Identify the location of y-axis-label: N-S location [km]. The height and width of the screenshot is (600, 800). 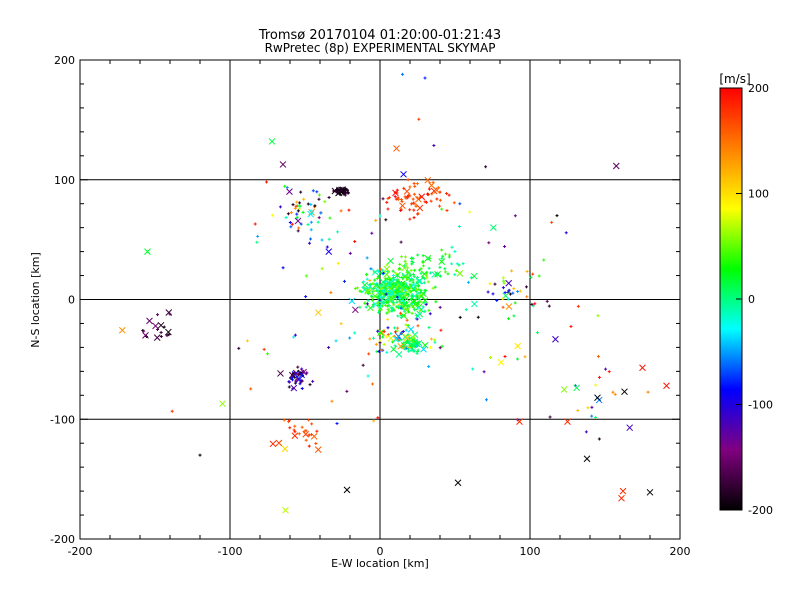
(35, 300).